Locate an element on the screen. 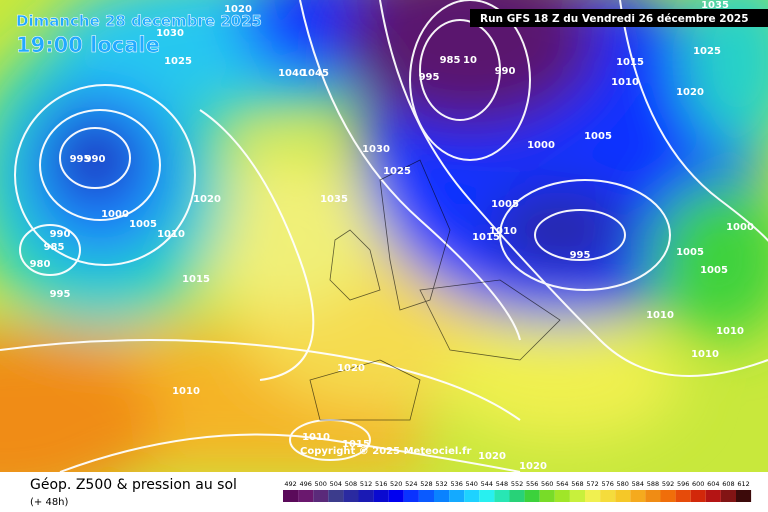 This screenshot has height=512, width=768. legend-label: 504 is located at coordinates (336, 484).